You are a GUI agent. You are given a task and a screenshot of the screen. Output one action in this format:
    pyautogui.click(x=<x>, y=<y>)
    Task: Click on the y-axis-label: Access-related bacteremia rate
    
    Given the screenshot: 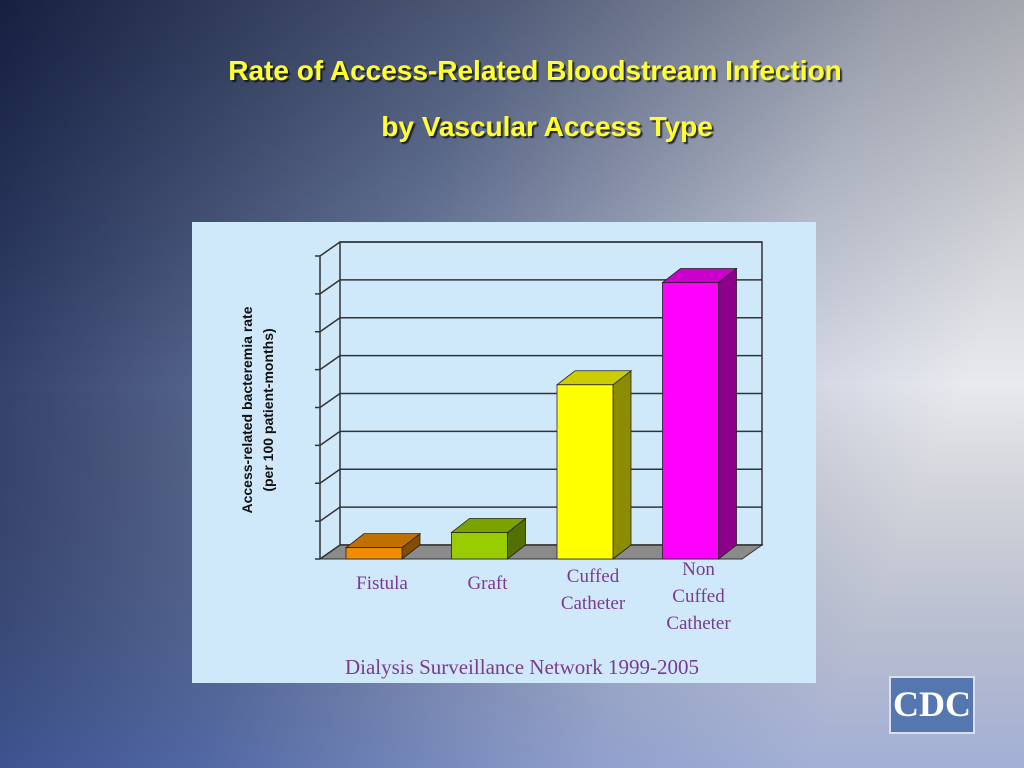 What is the action you would take?
    pyautogui.click(x=247, y=409)
    